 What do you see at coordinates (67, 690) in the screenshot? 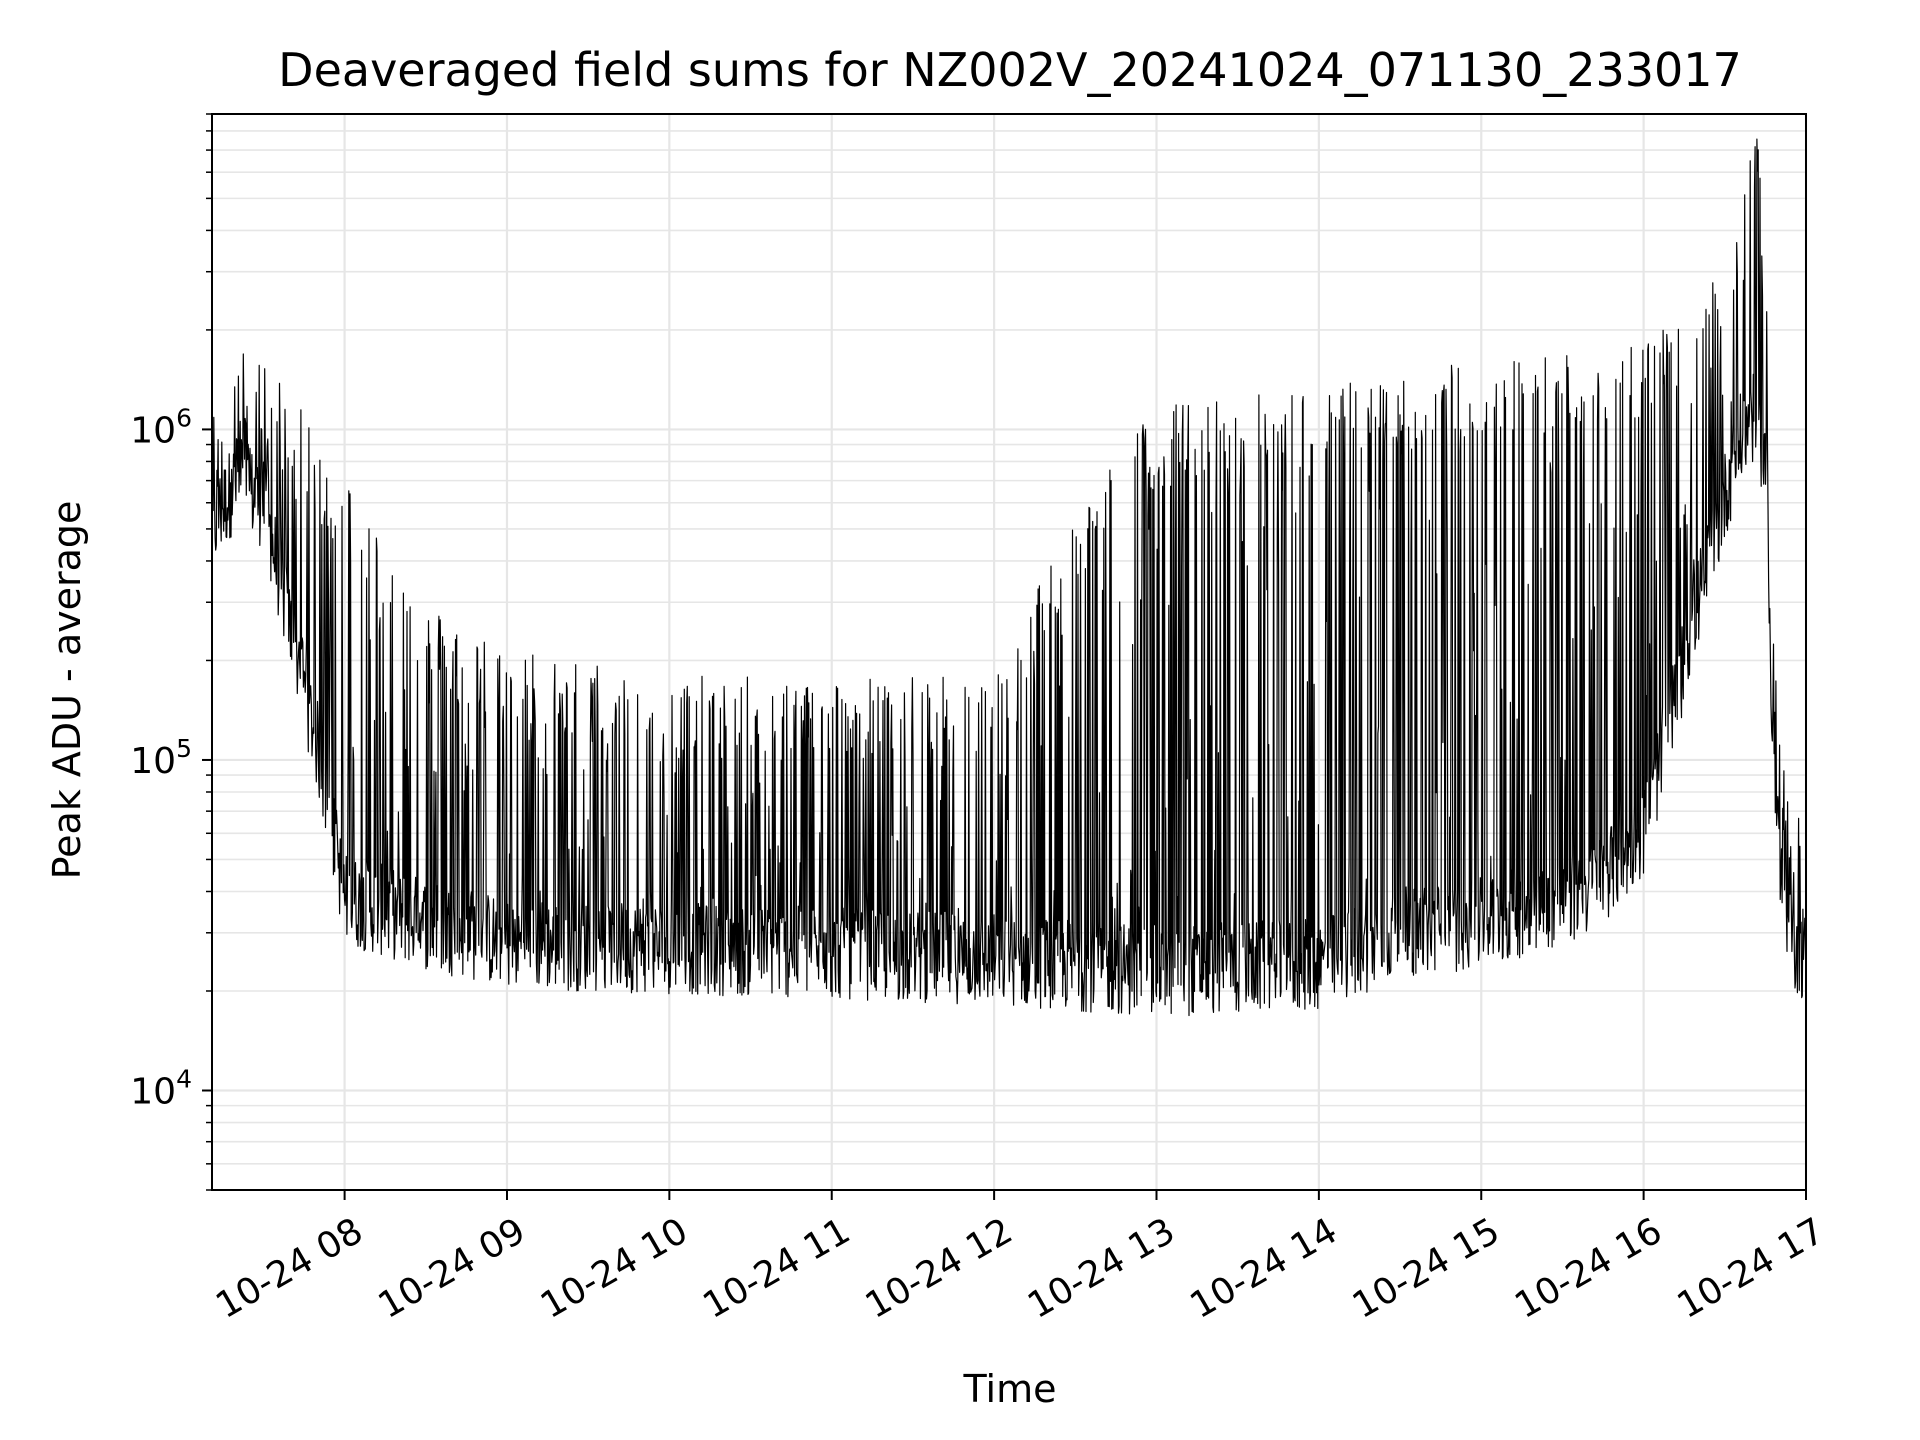
I see `y-axis-label: Peak ADU - average` at bounding box center [67, 690].